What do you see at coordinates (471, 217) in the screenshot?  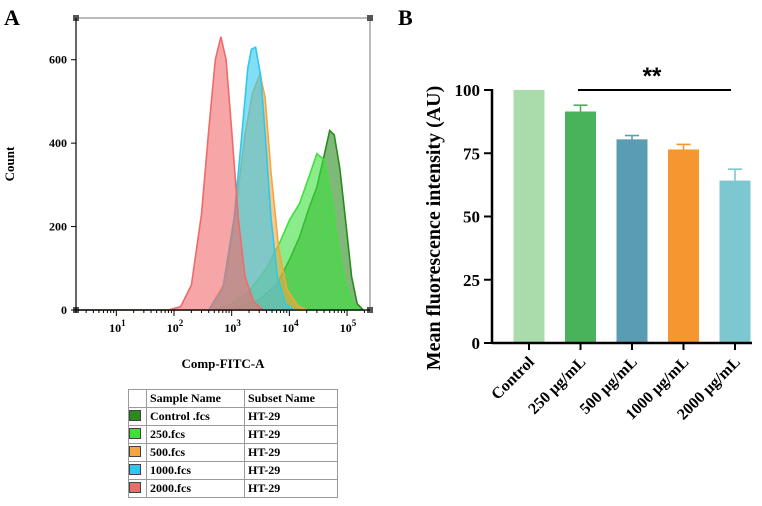 I see `bar-y-tick-label: 50` at bounding box center [471, 217].